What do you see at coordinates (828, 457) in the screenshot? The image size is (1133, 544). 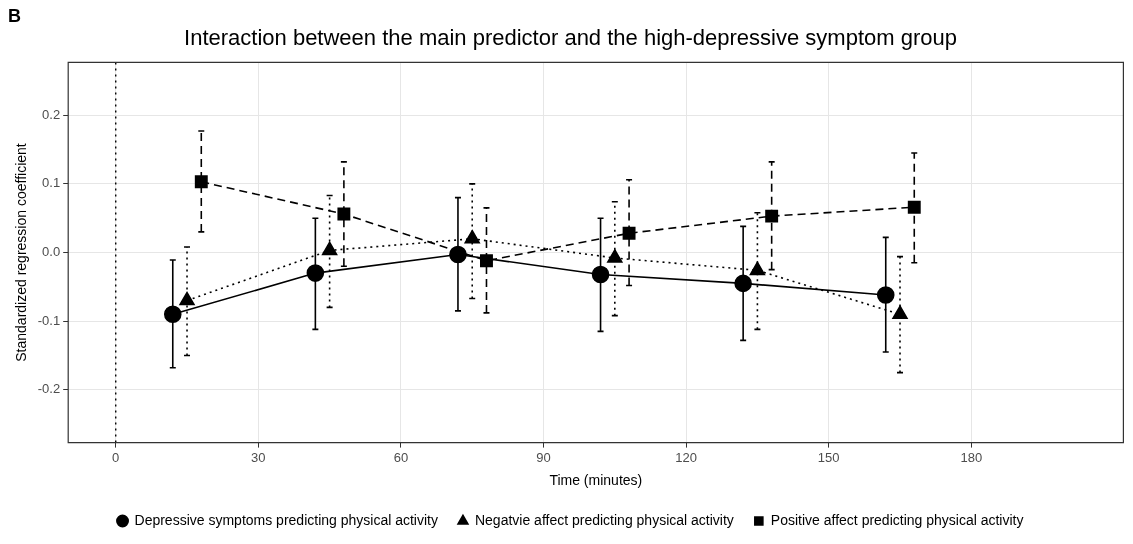 I see `x-tick-label: 150` at bounding box center [828, 457].